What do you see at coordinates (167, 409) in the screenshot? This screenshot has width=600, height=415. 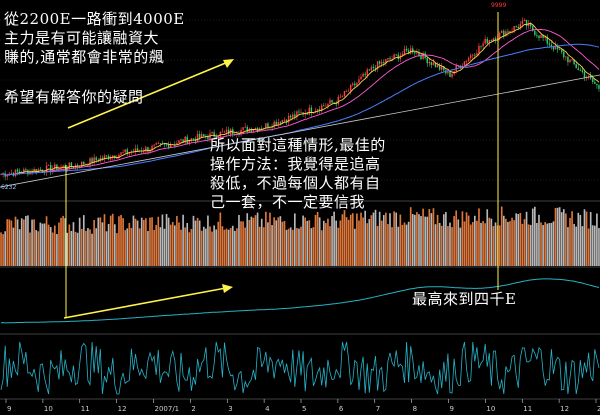 I see `x-tick-label: 2007/1` at bounding box center [167, 409].